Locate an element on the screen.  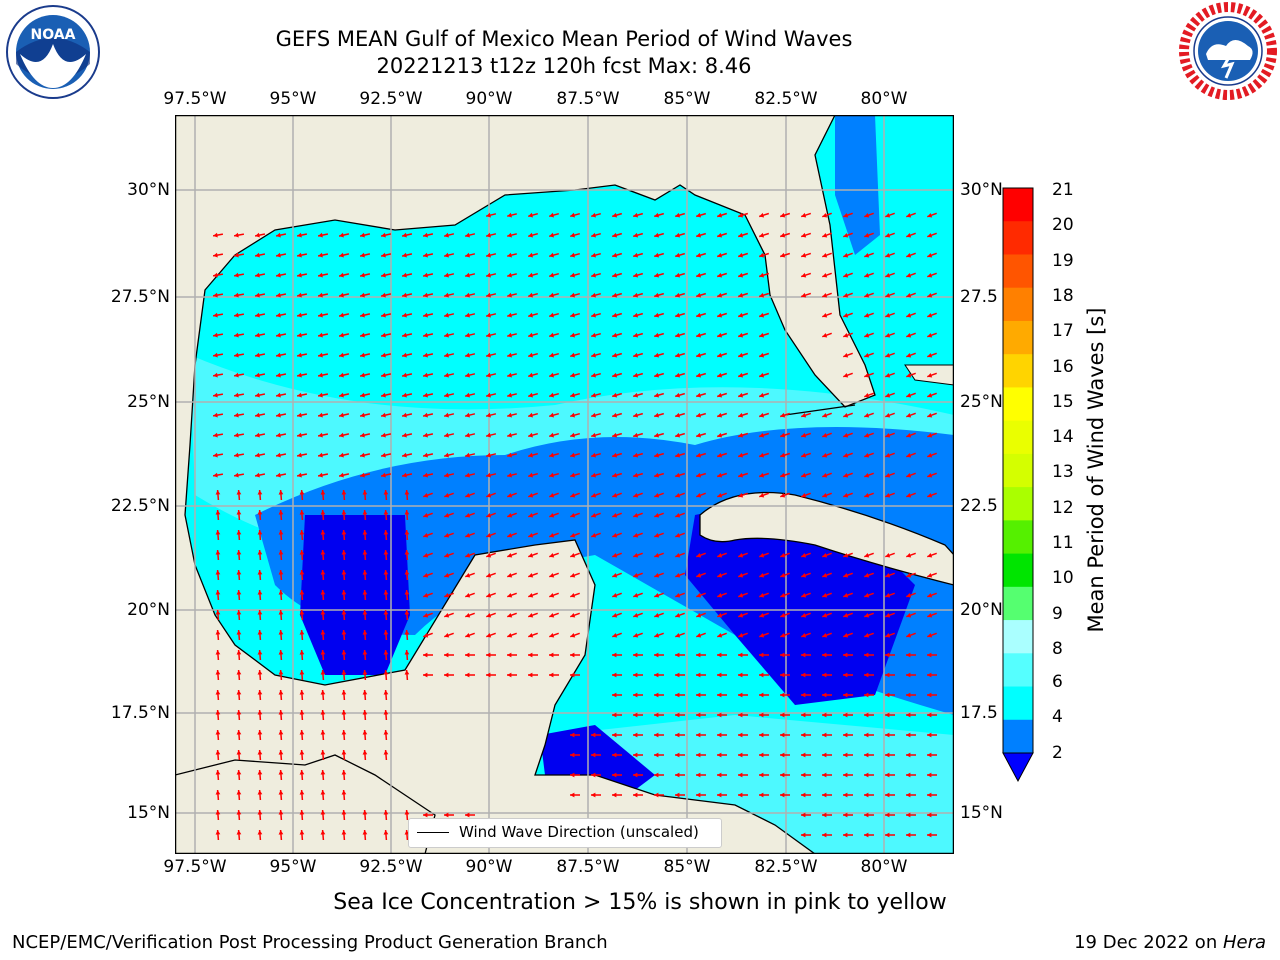
lat-label: 22.5 is located at coordinates (979, 506).